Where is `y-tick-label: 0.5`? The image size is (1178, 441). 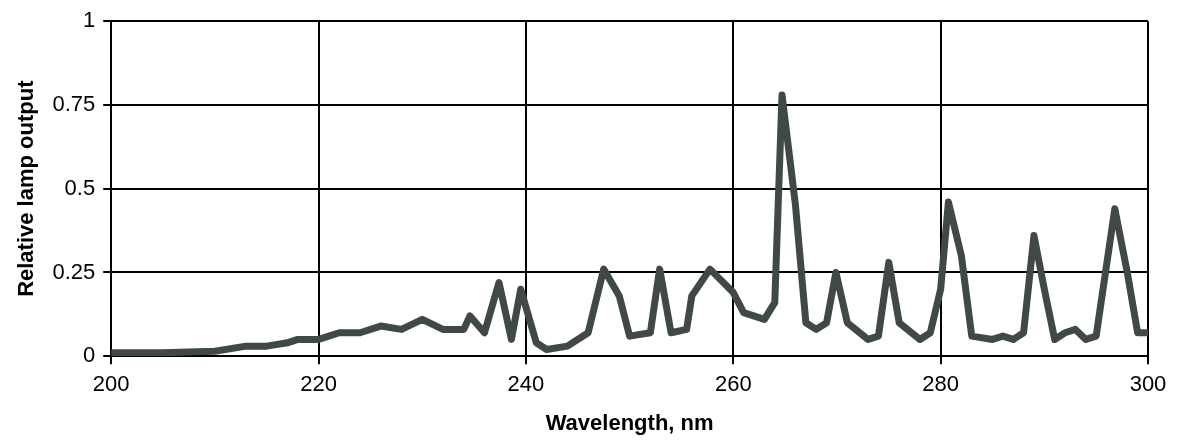
y-tick-label: 0.5 is located at coordinates (80, 187).